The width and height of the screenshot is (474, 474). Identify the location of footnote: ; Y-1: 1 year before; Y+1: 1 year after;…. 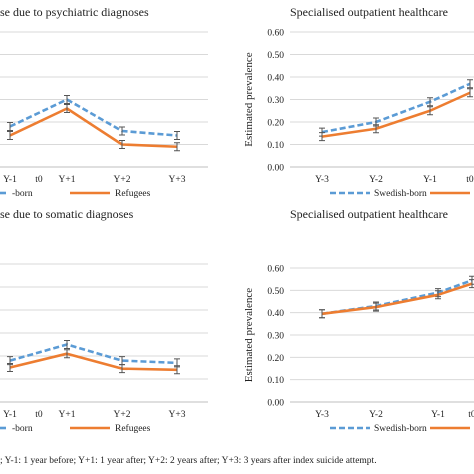
(188, 461).